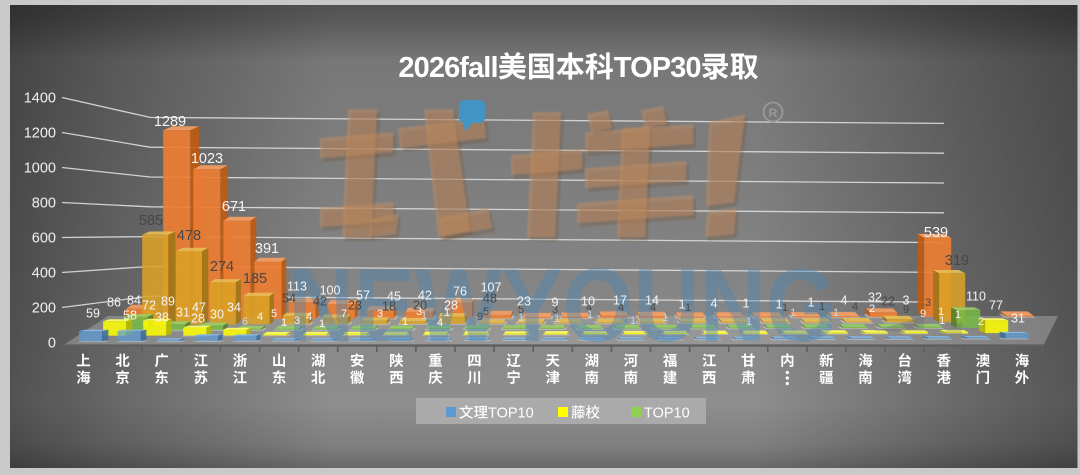 This screenshot has height=475, width=1080. What do you see at coordinates (344, 314) in the screenshot?
I see `svg-text: 7` at bounding box center [344, 314].